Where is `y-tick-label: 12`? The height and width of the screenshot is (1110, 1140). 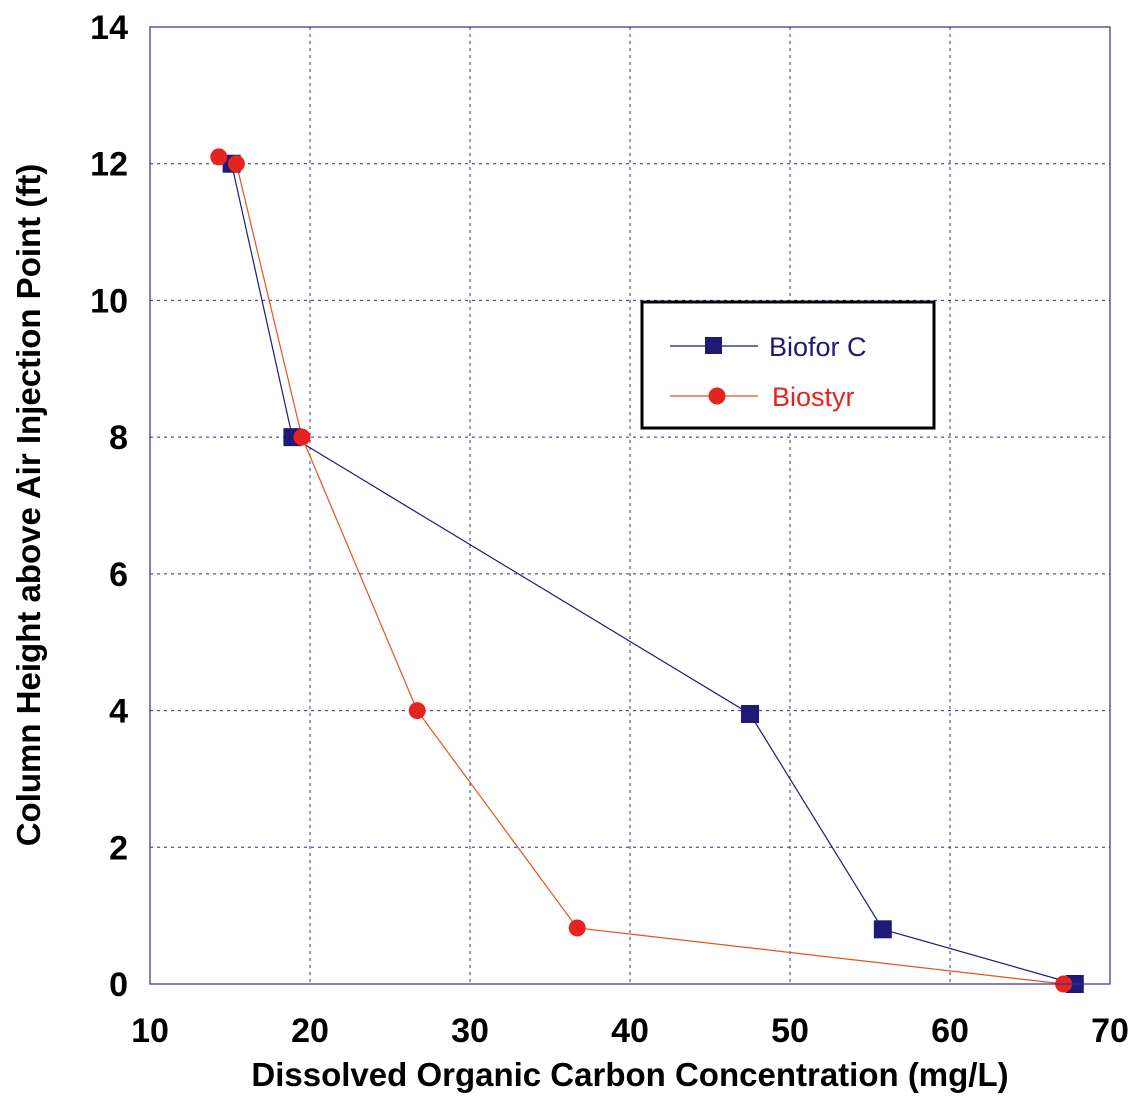
y-tick-label: 12 is located at coordinates (109, 165).